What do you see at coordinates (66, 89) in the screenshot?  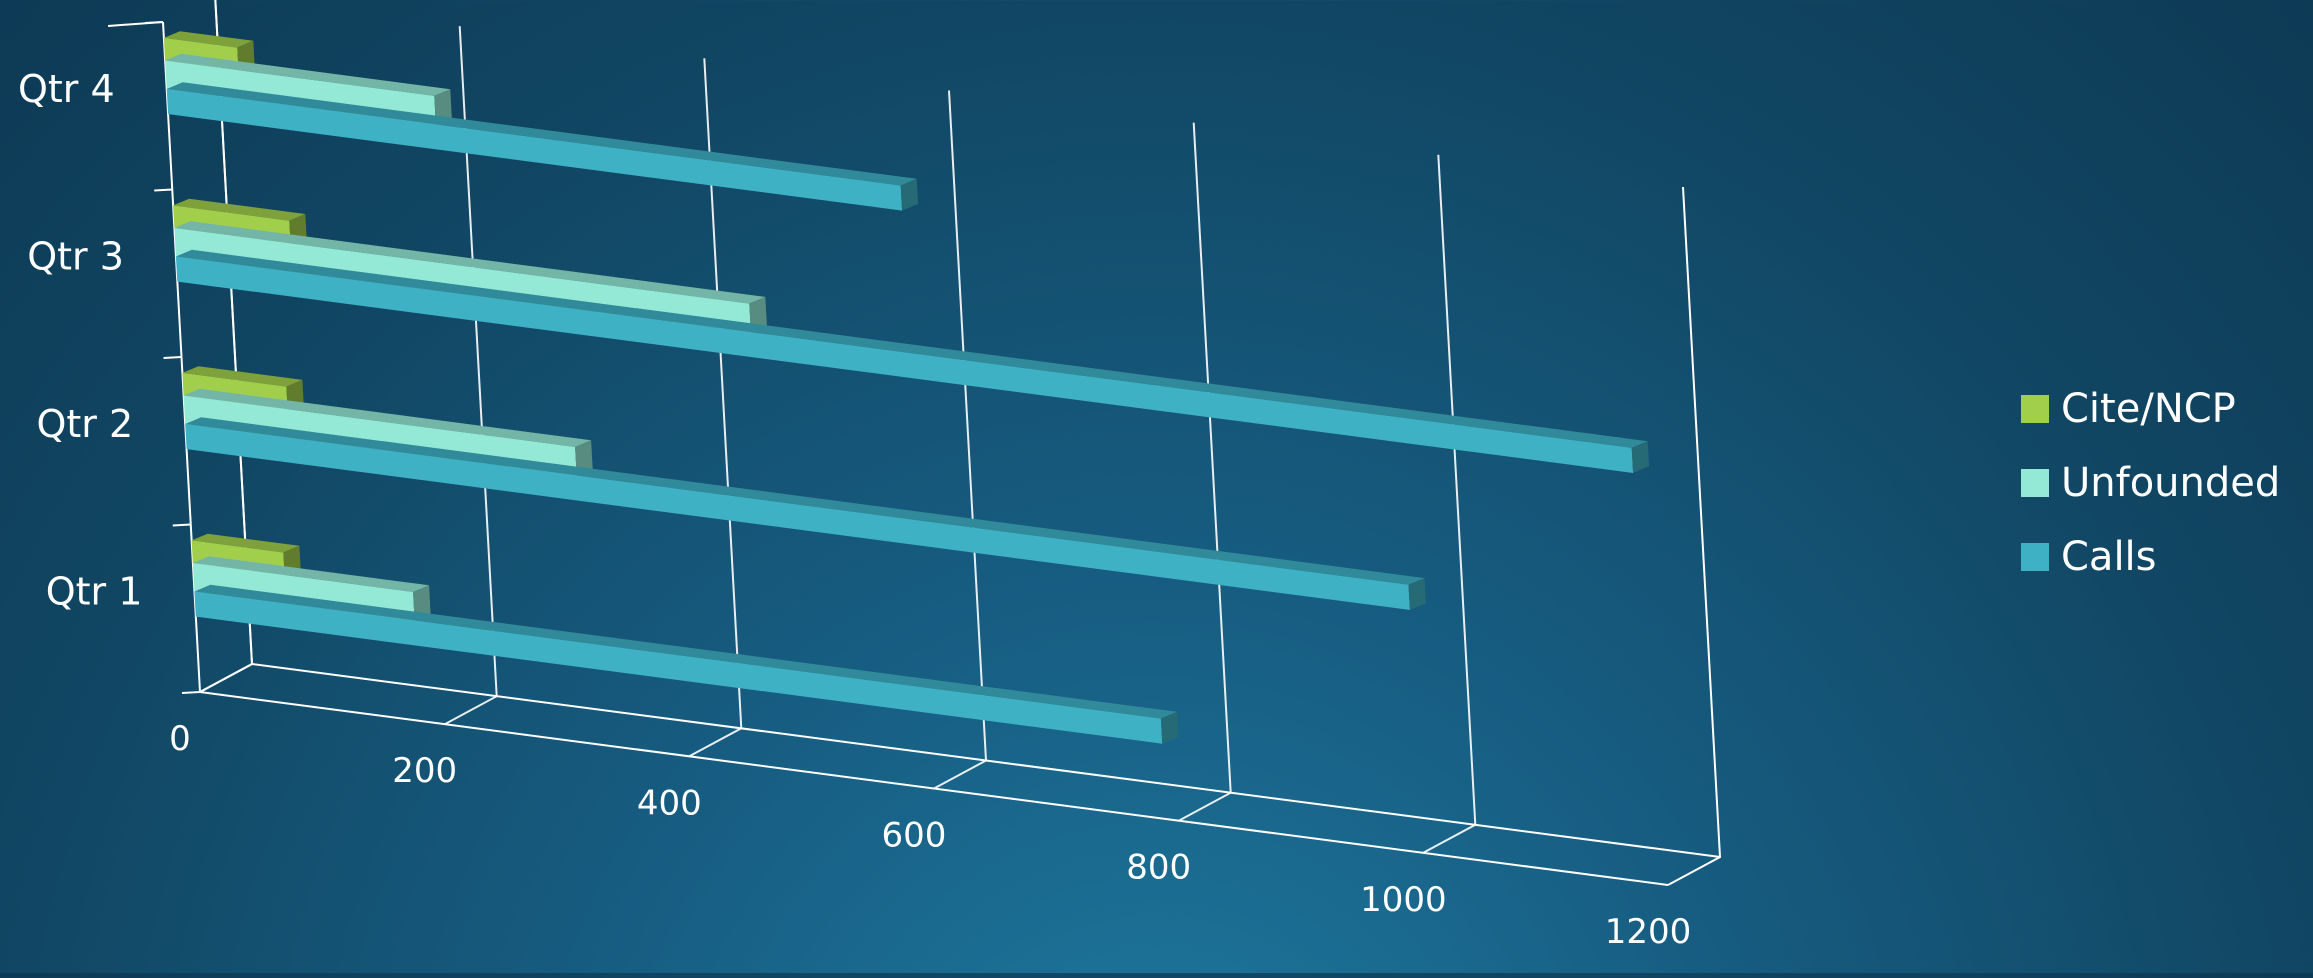 I see `category-label: Qtr 4` at bounding box center [66, 89].